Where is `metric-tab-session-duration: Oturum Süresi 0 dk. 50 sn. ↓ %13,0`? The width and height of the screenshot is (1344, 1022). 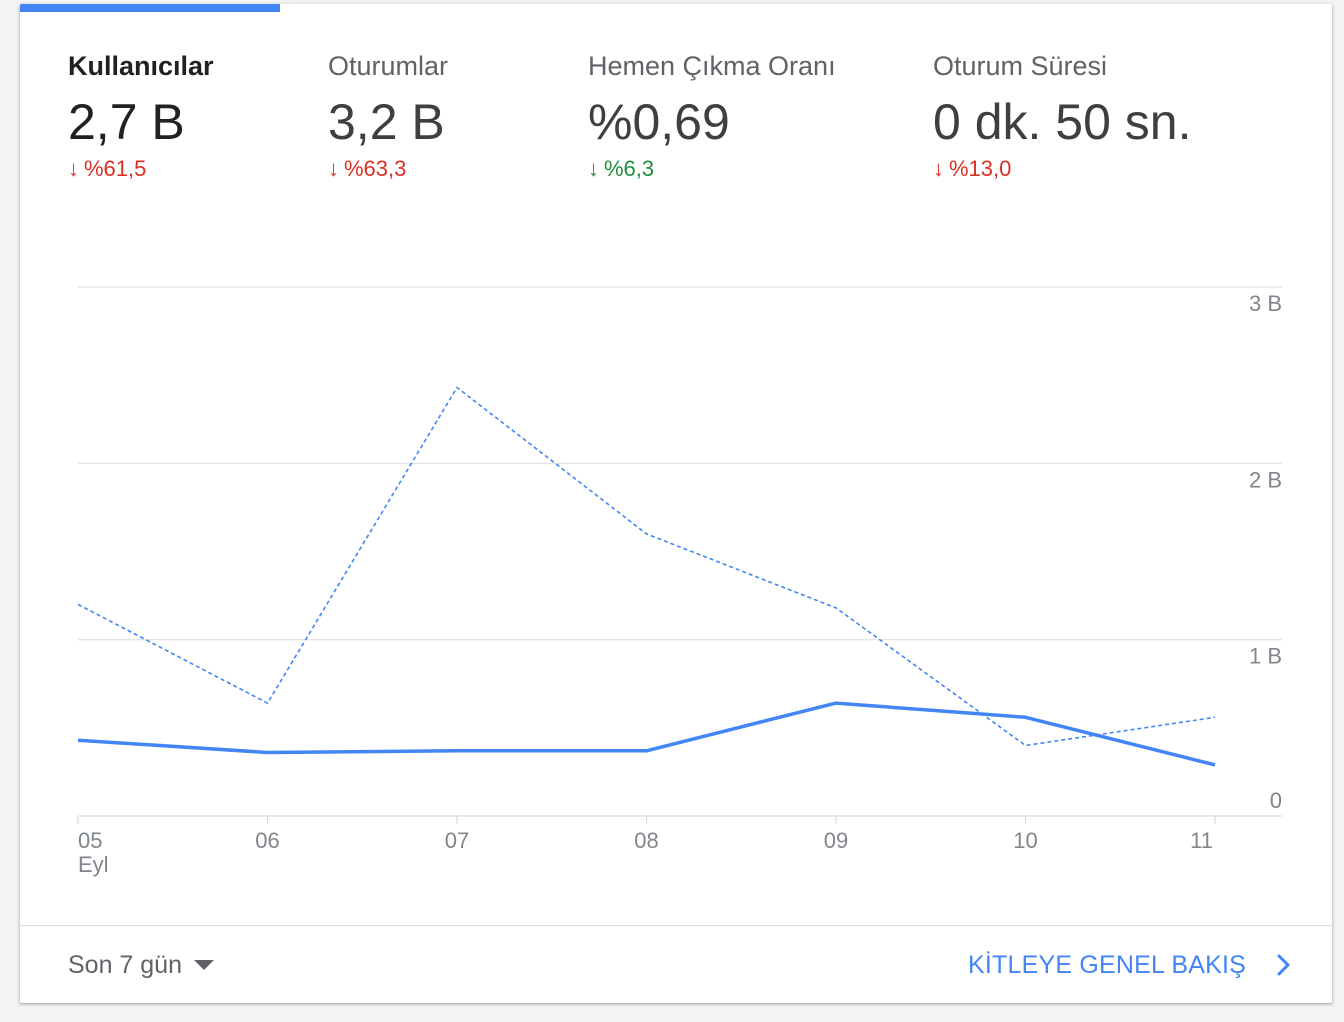
metric-tab-session-duration: Oturum Süresi 0 dk. 50 sn. ↓ %13,0 is located at coordinates (1062, 115).